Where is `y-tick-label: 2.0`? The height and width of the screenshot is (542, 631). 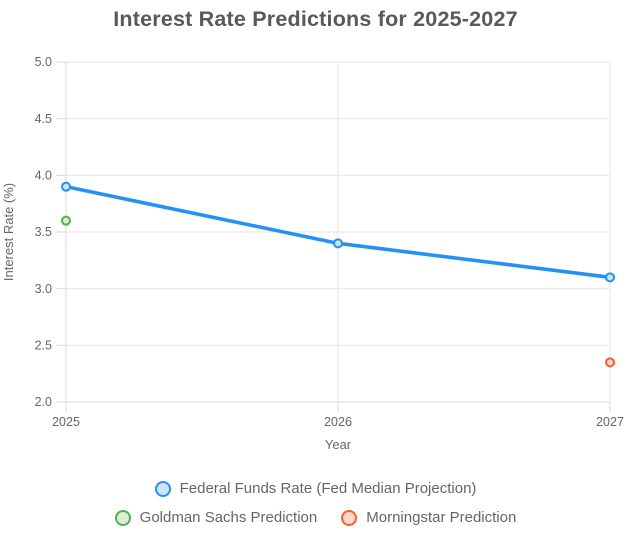 y-tick-label: 2.0 is located at coordinates (43, 402).